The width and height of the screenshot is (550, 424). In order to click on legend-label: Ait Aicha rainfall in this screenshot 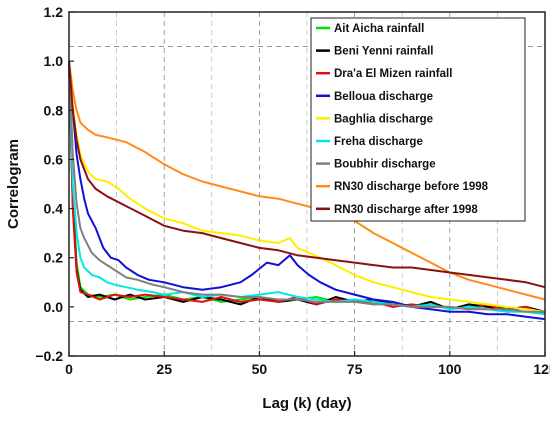, I will do `click(379, 29)`.